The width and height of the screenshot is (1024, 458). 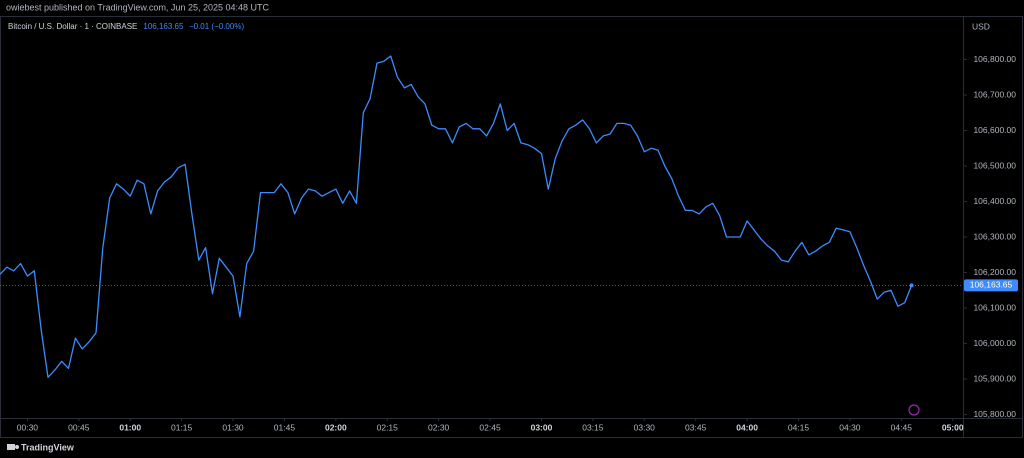 I want to click on y-tick-label: 106,600.00, so click(x=994, y=130).